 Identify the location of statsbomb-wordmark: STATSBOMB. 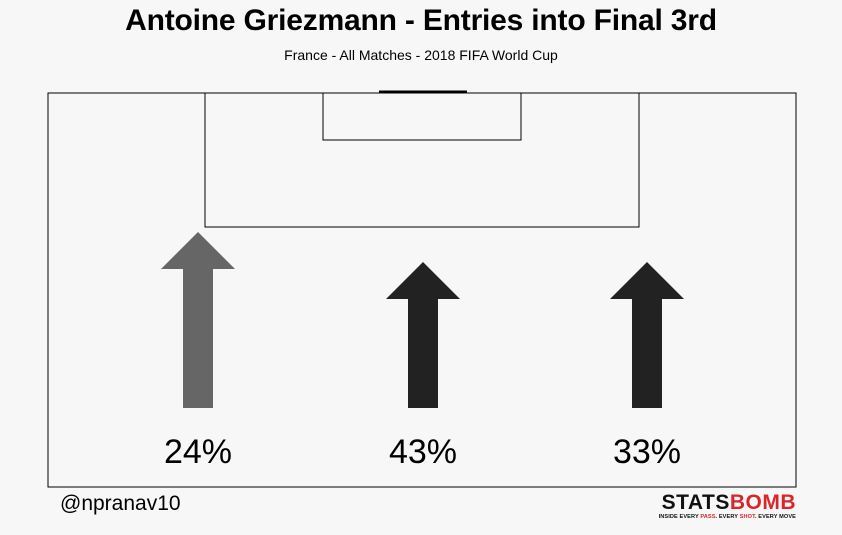
(716, 503).